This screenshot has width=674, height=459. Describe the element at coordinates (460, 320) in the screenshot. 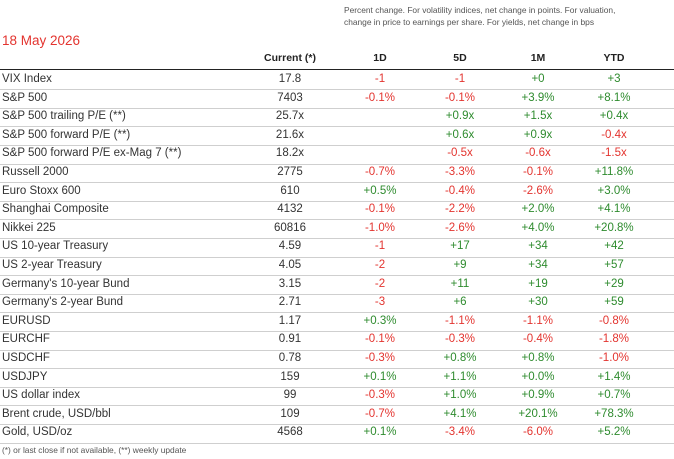

I see `row-5d-change: -1.1%` at that location.